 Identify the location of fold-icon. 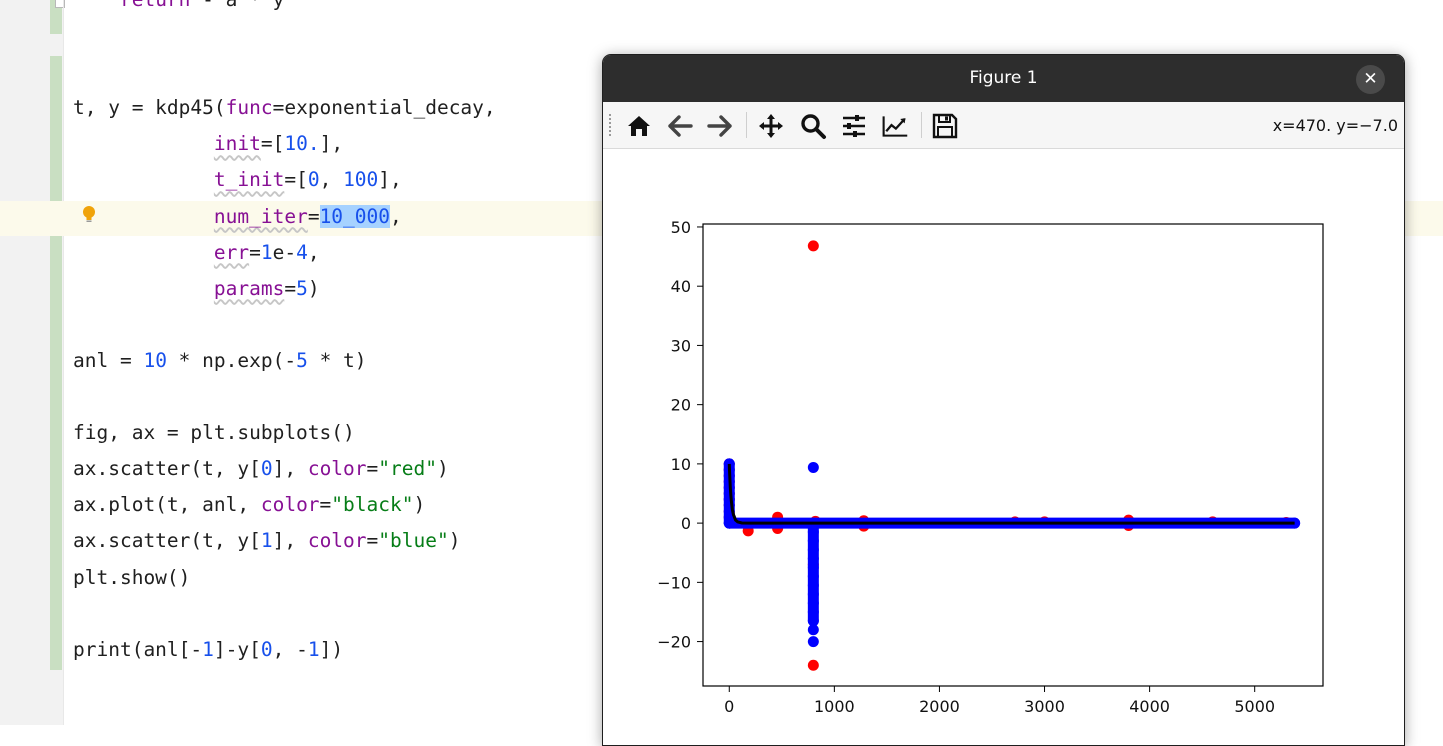
(60, 4).